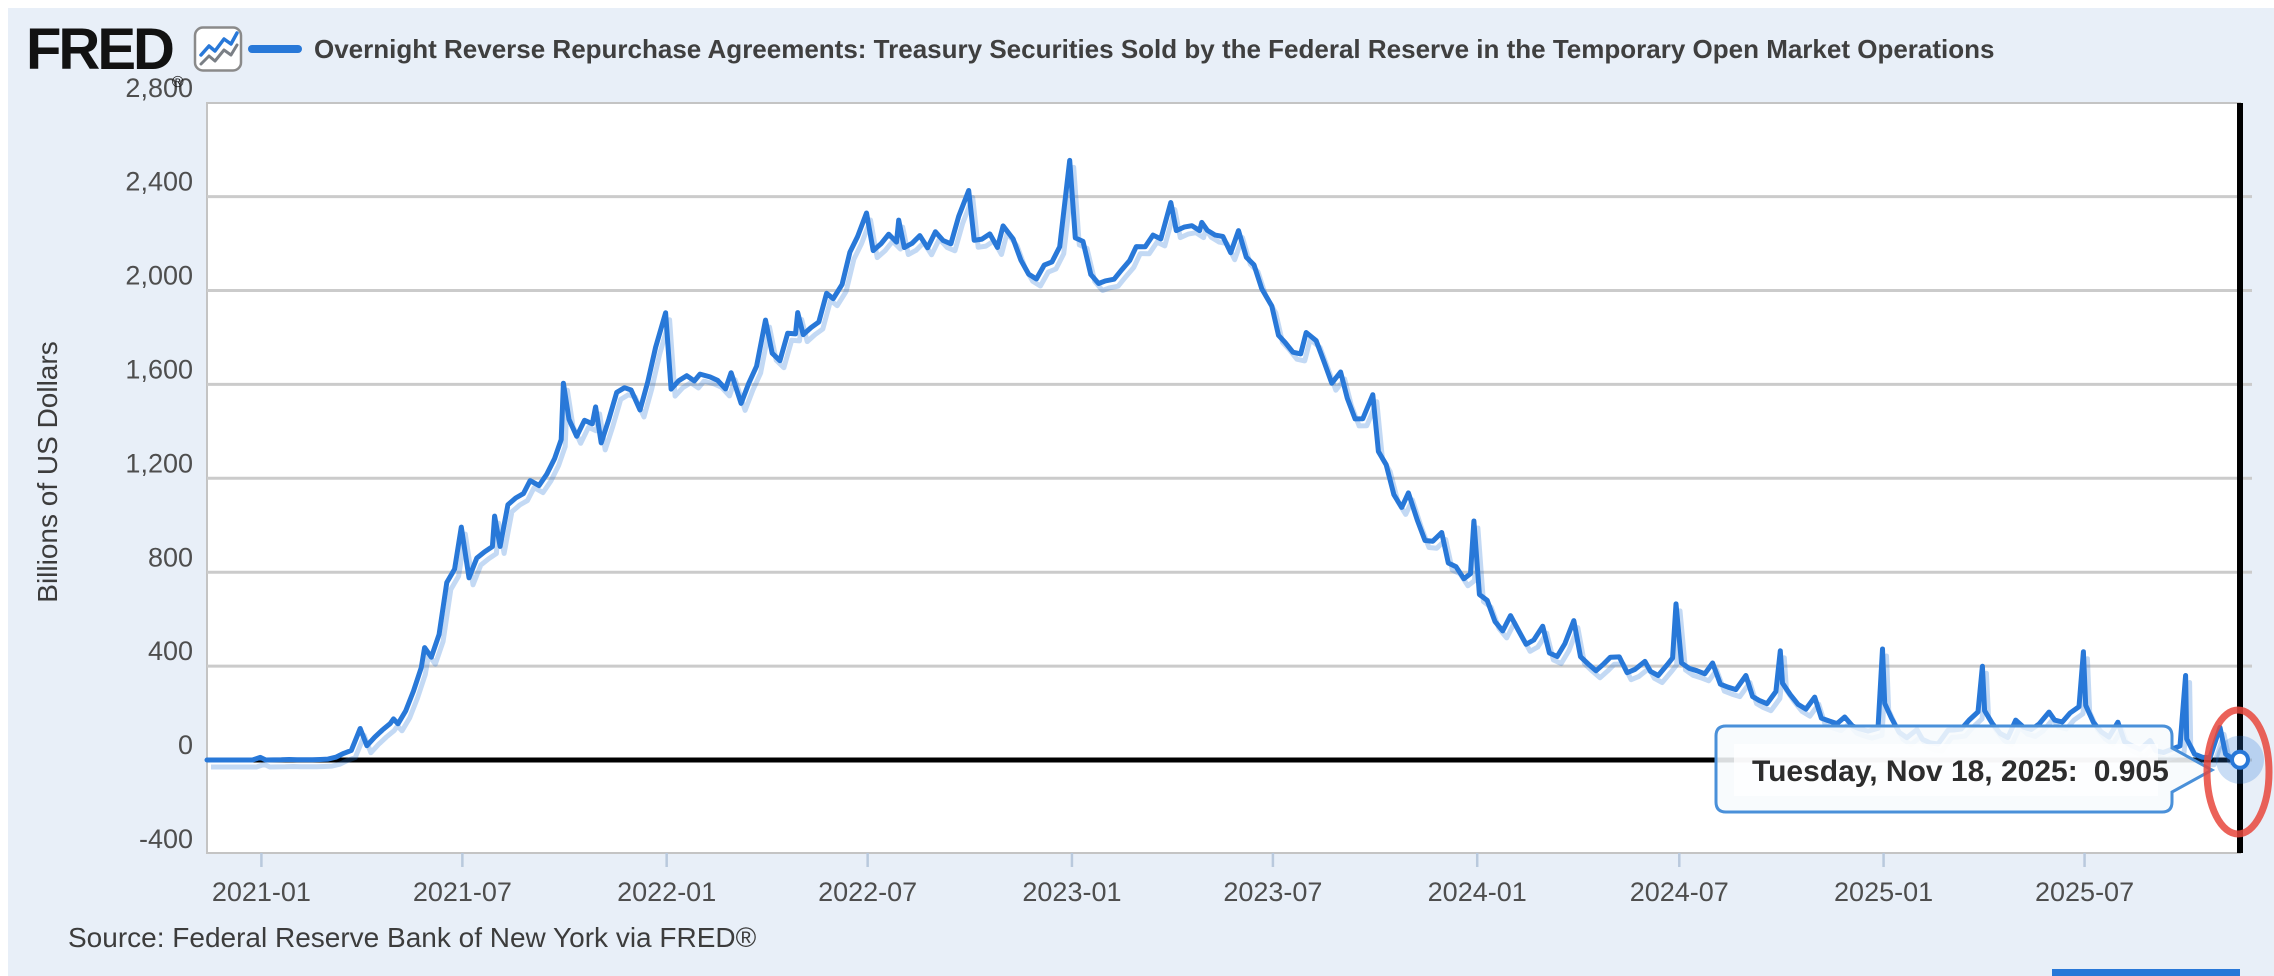  I want to click on y-tick-label: 2,400, so click(159, 182).